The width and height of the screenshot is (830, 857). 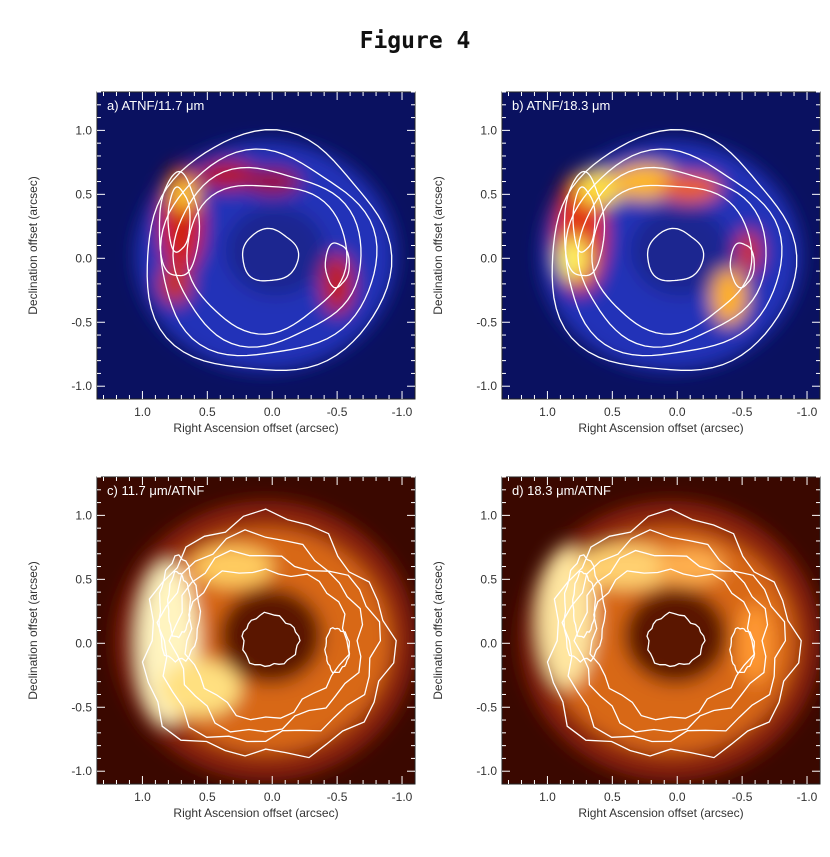 I want to click on panel-d-label: d) 18.3 μm/ATNF, so click(x=561, y=490).